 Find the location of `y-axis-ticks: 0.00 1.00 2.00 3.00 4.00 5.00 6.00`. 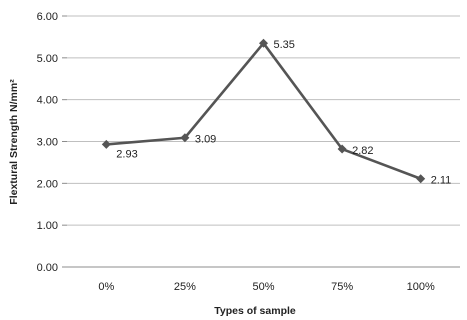

y-axis-ticks: 0.00 1.00 2.00 3.00 4.00 5.00 6.00 is located at coordinates (52, 142).